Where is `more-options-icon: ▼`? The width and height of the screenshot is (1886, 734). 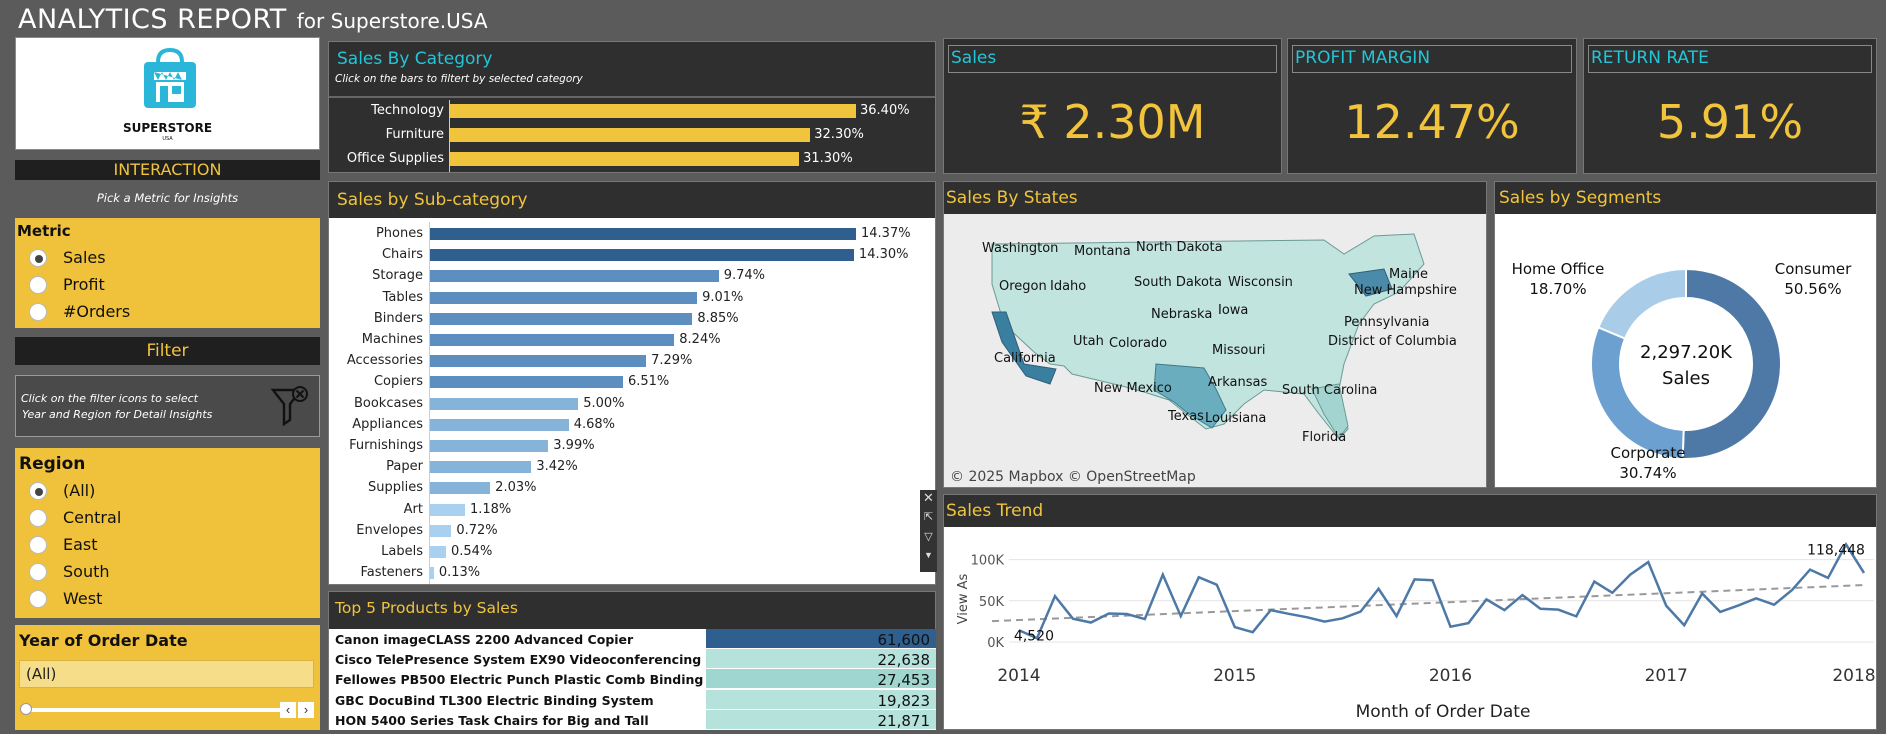
more-options-icon: ▼ is located at coordinates (928, 555).